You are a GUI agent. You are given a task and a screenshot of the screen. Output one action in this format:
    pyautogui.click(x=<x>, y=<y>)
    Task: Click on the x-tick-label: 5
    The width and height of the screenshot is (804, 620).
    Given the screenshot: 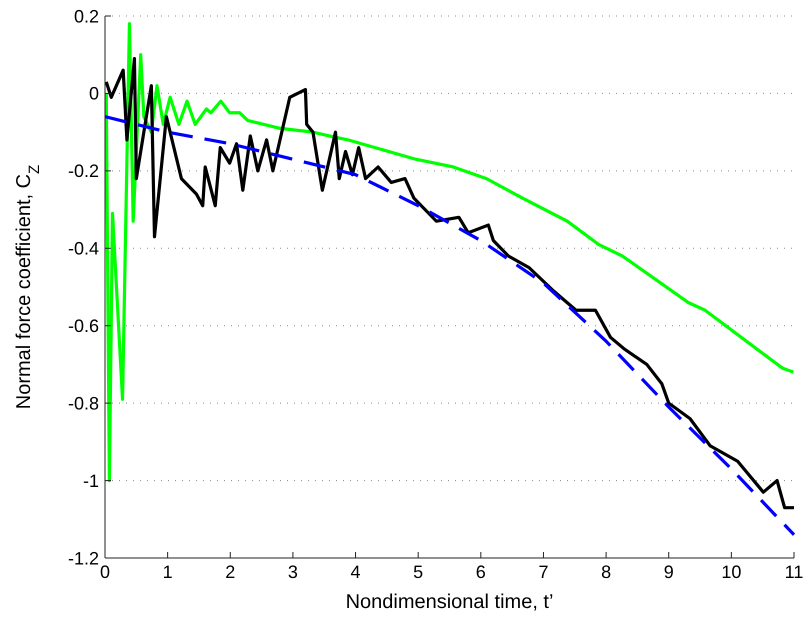 What is the action you would take?
    pyautogui.click(x=418, y=572)
    